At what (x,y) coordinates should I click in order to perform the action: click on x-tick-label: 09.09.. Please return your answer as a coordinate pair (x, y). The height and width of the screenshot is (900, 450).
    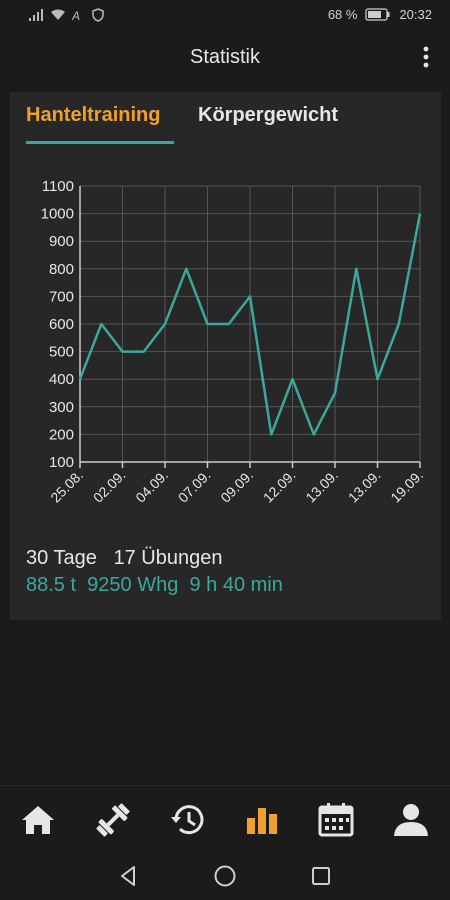
    Looking at the image, I should click on (236, 486).